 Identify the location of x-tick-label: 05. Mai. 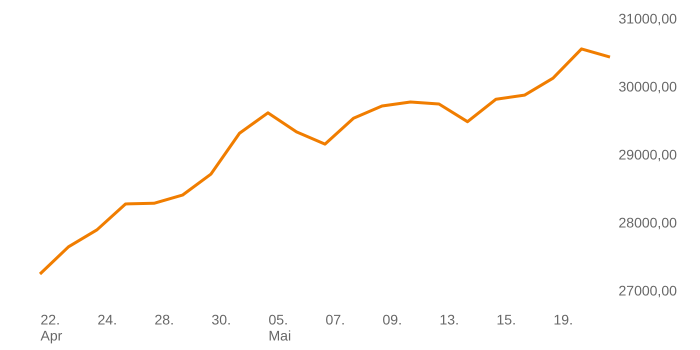
(280, 328).